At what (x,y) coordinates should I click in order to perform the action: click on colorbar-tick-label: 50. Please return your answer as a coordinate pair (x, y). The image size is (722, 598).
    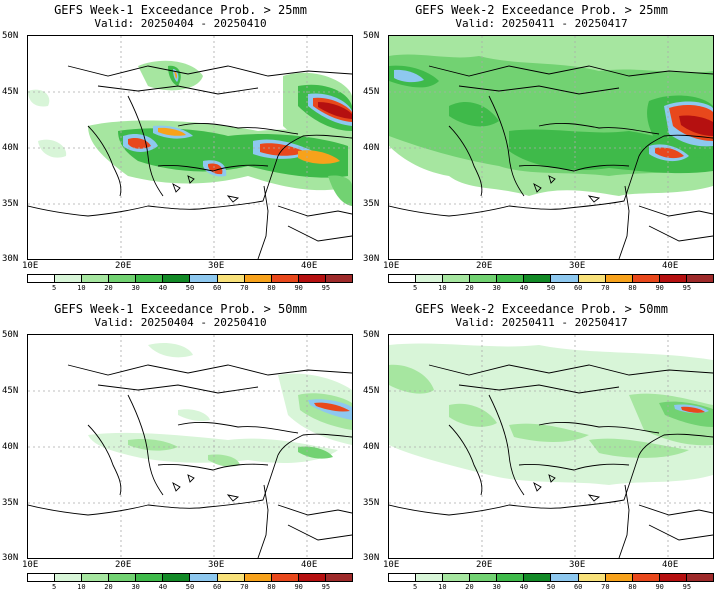
    Looking at the image, I should click on (190, 587).